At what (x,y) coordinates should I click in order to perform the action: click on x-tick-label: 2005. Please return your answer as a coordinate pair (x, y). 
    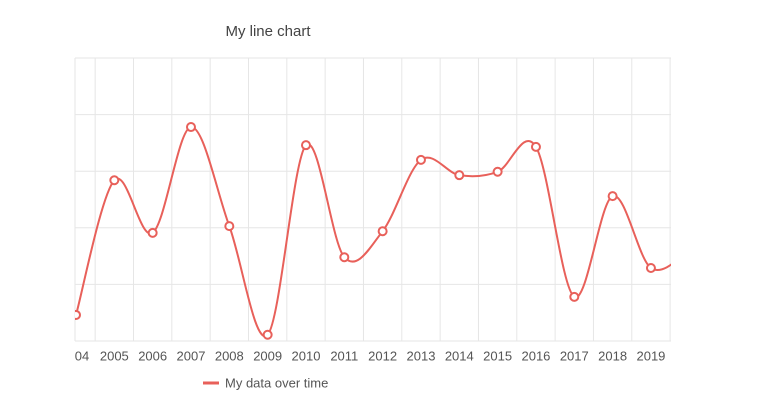
    Looking at the image, I should click on (114, 355).